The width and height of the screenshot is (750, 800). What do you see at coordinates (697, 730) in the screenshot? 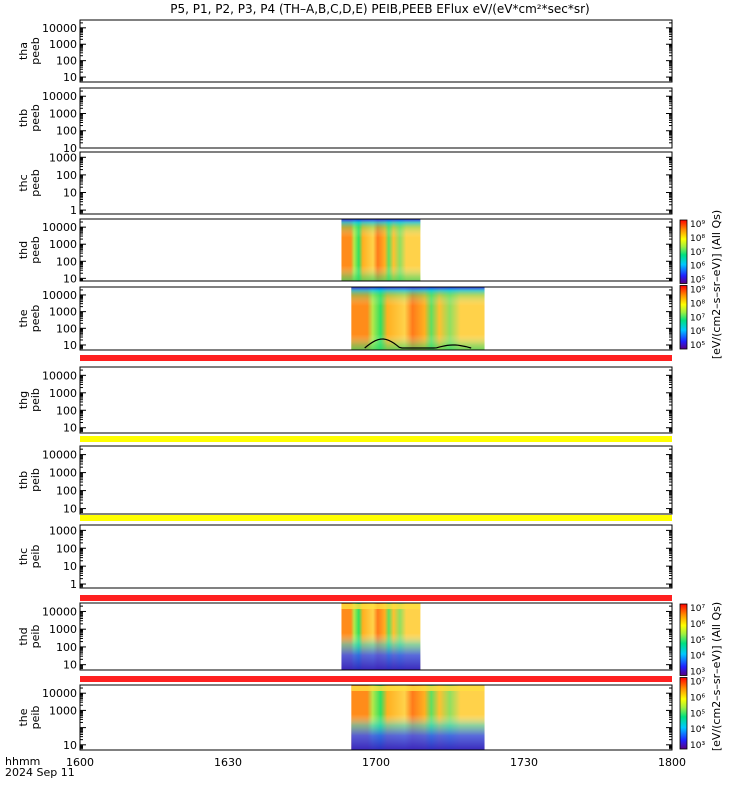
I see `colorbar-tick-label: 10⁴` at bounding box center [697, 730].